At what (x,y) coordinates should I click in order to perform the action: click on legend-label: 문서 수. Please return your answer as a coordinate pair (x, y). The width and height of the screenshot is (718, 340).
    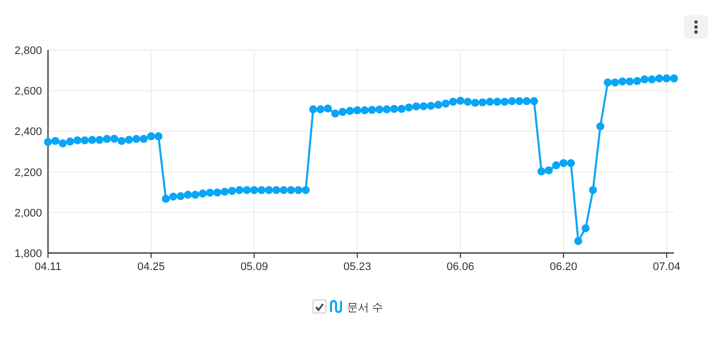
    Looking at the image, I should click on (365, 308).